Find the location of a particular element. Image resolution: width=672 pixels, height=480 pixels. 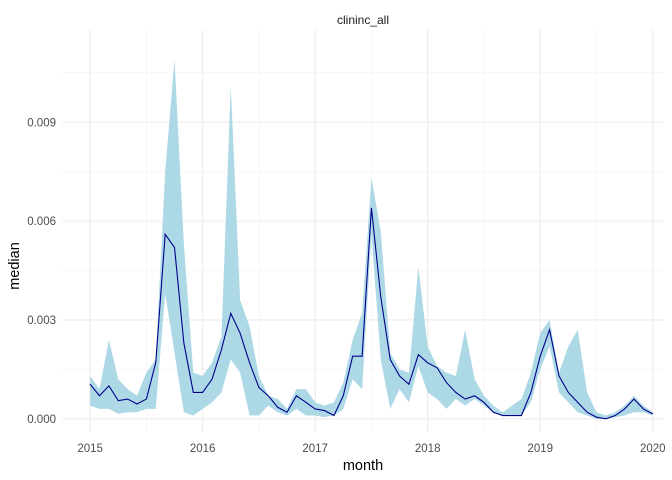

x-axis-ticks: 2015 2016 2017 2018 2019 2020 is located at coordinates (371, 449).